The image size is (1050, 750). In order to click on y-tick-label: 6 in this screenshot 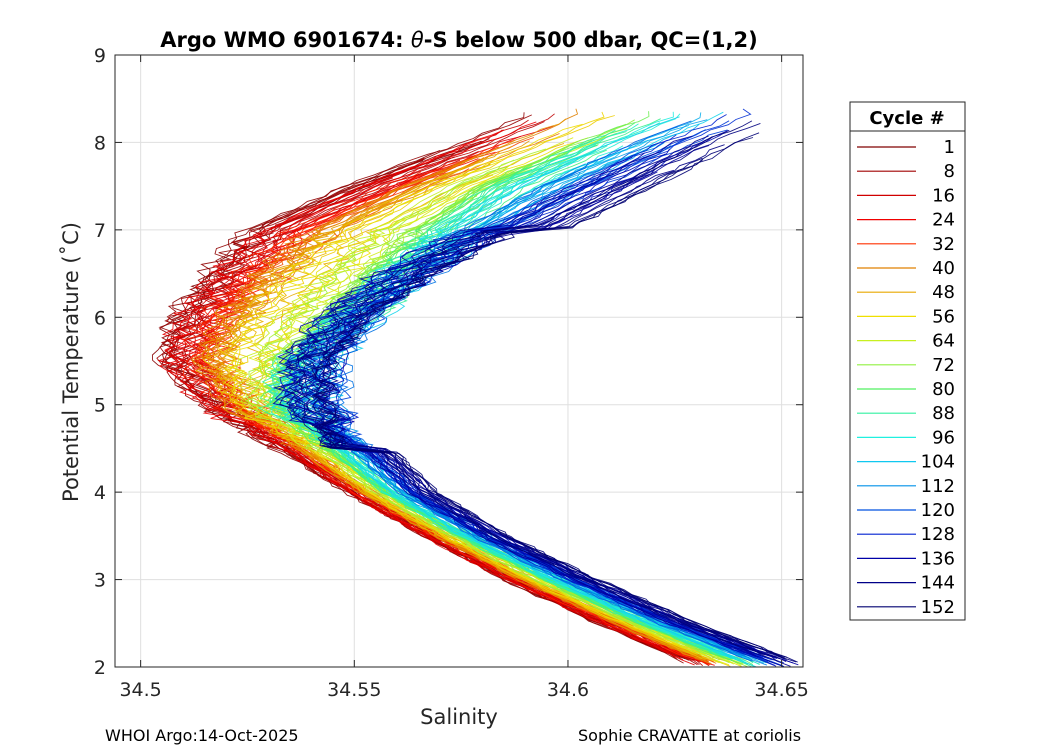, I will do `click(100, 318)`.